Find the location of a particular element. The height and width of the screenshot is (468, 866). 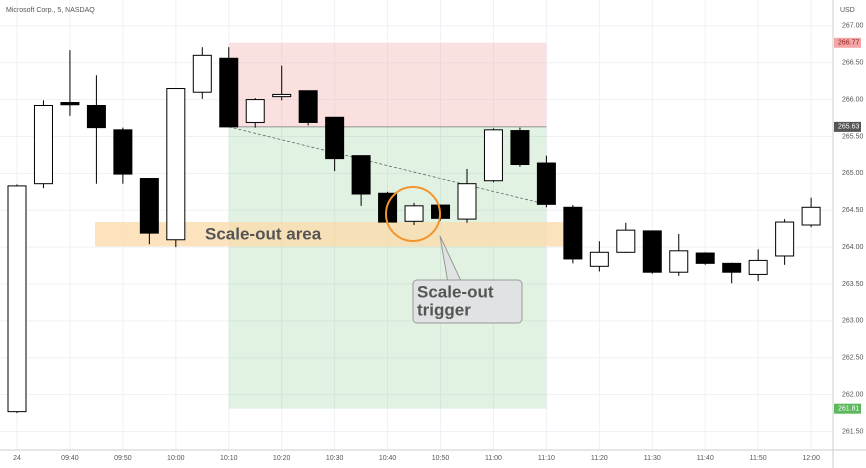

x-tick-label: 10:40 is located at coordinates (388, 458).